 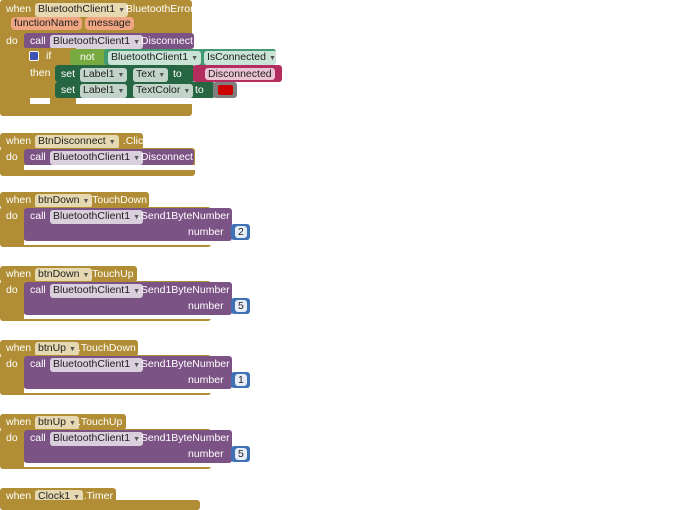 What do you see at coordinates (40, 73) in the screenshot?
I see `then-label: then` at bounding box center [40, 73].